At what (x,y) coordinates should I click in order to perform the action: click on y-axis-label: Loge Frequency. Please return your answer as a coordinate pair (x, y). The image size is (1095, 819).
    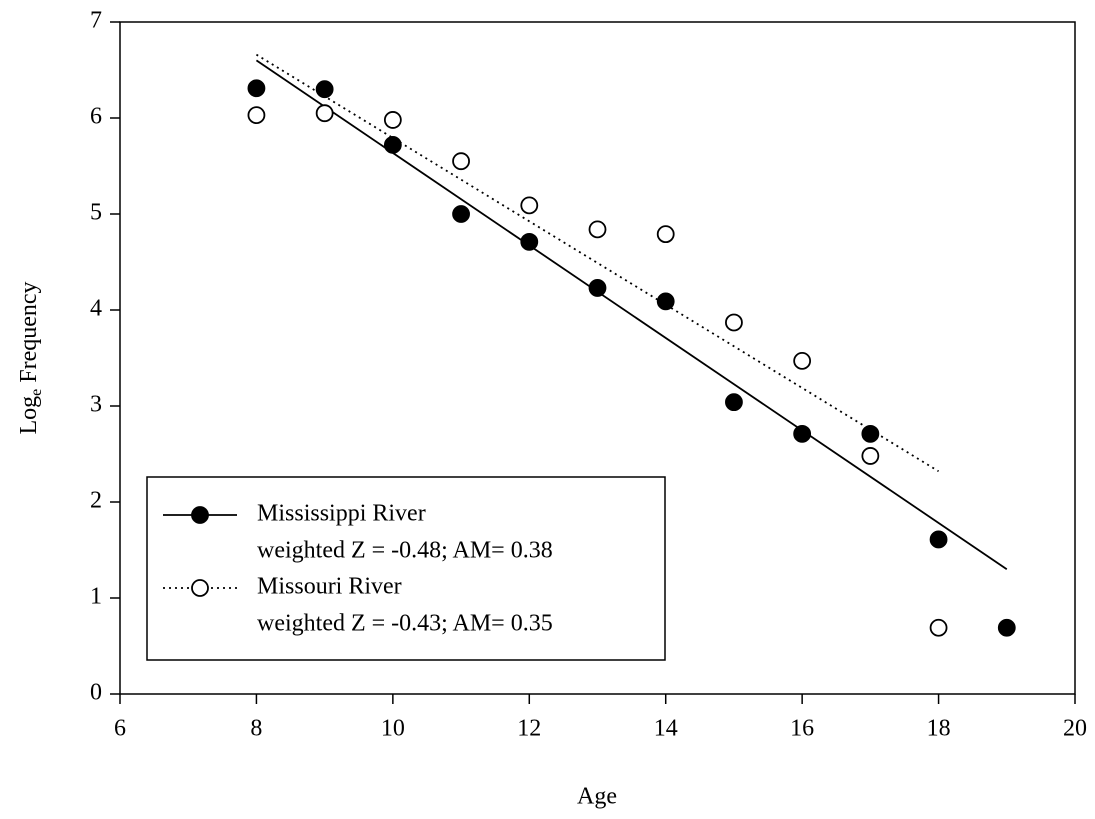
    Looking at the image, I should click on (30, 357).